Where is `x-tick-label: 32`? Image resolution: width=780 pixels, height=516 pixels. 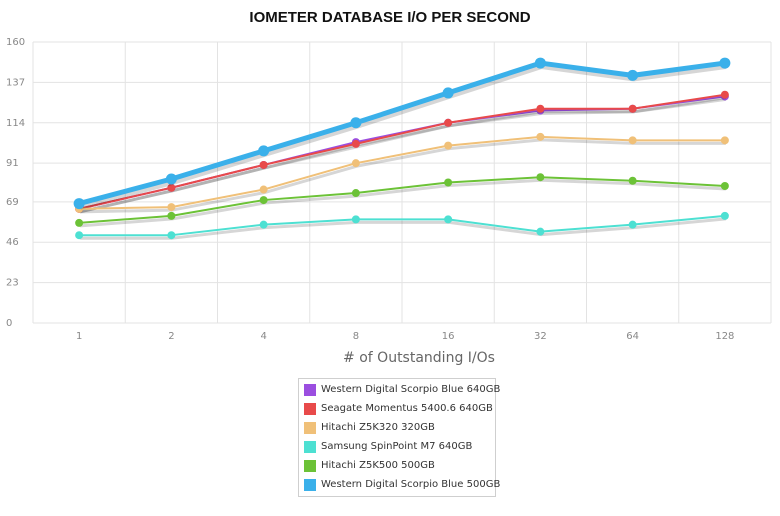
x-tick-label: 32 is located at coordinates (540, 336).